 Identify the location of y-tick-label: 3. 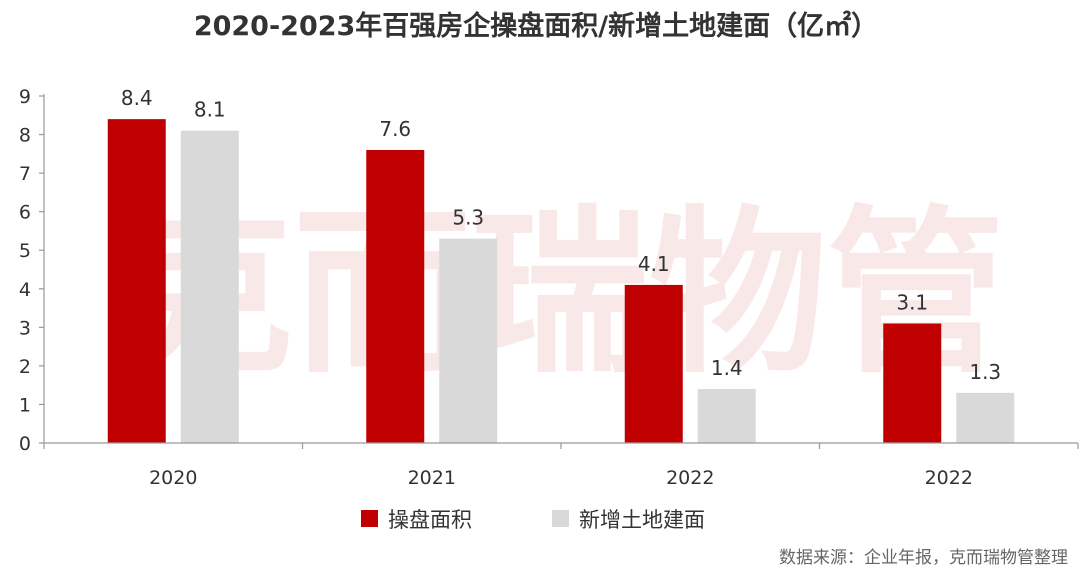
(25, 328).